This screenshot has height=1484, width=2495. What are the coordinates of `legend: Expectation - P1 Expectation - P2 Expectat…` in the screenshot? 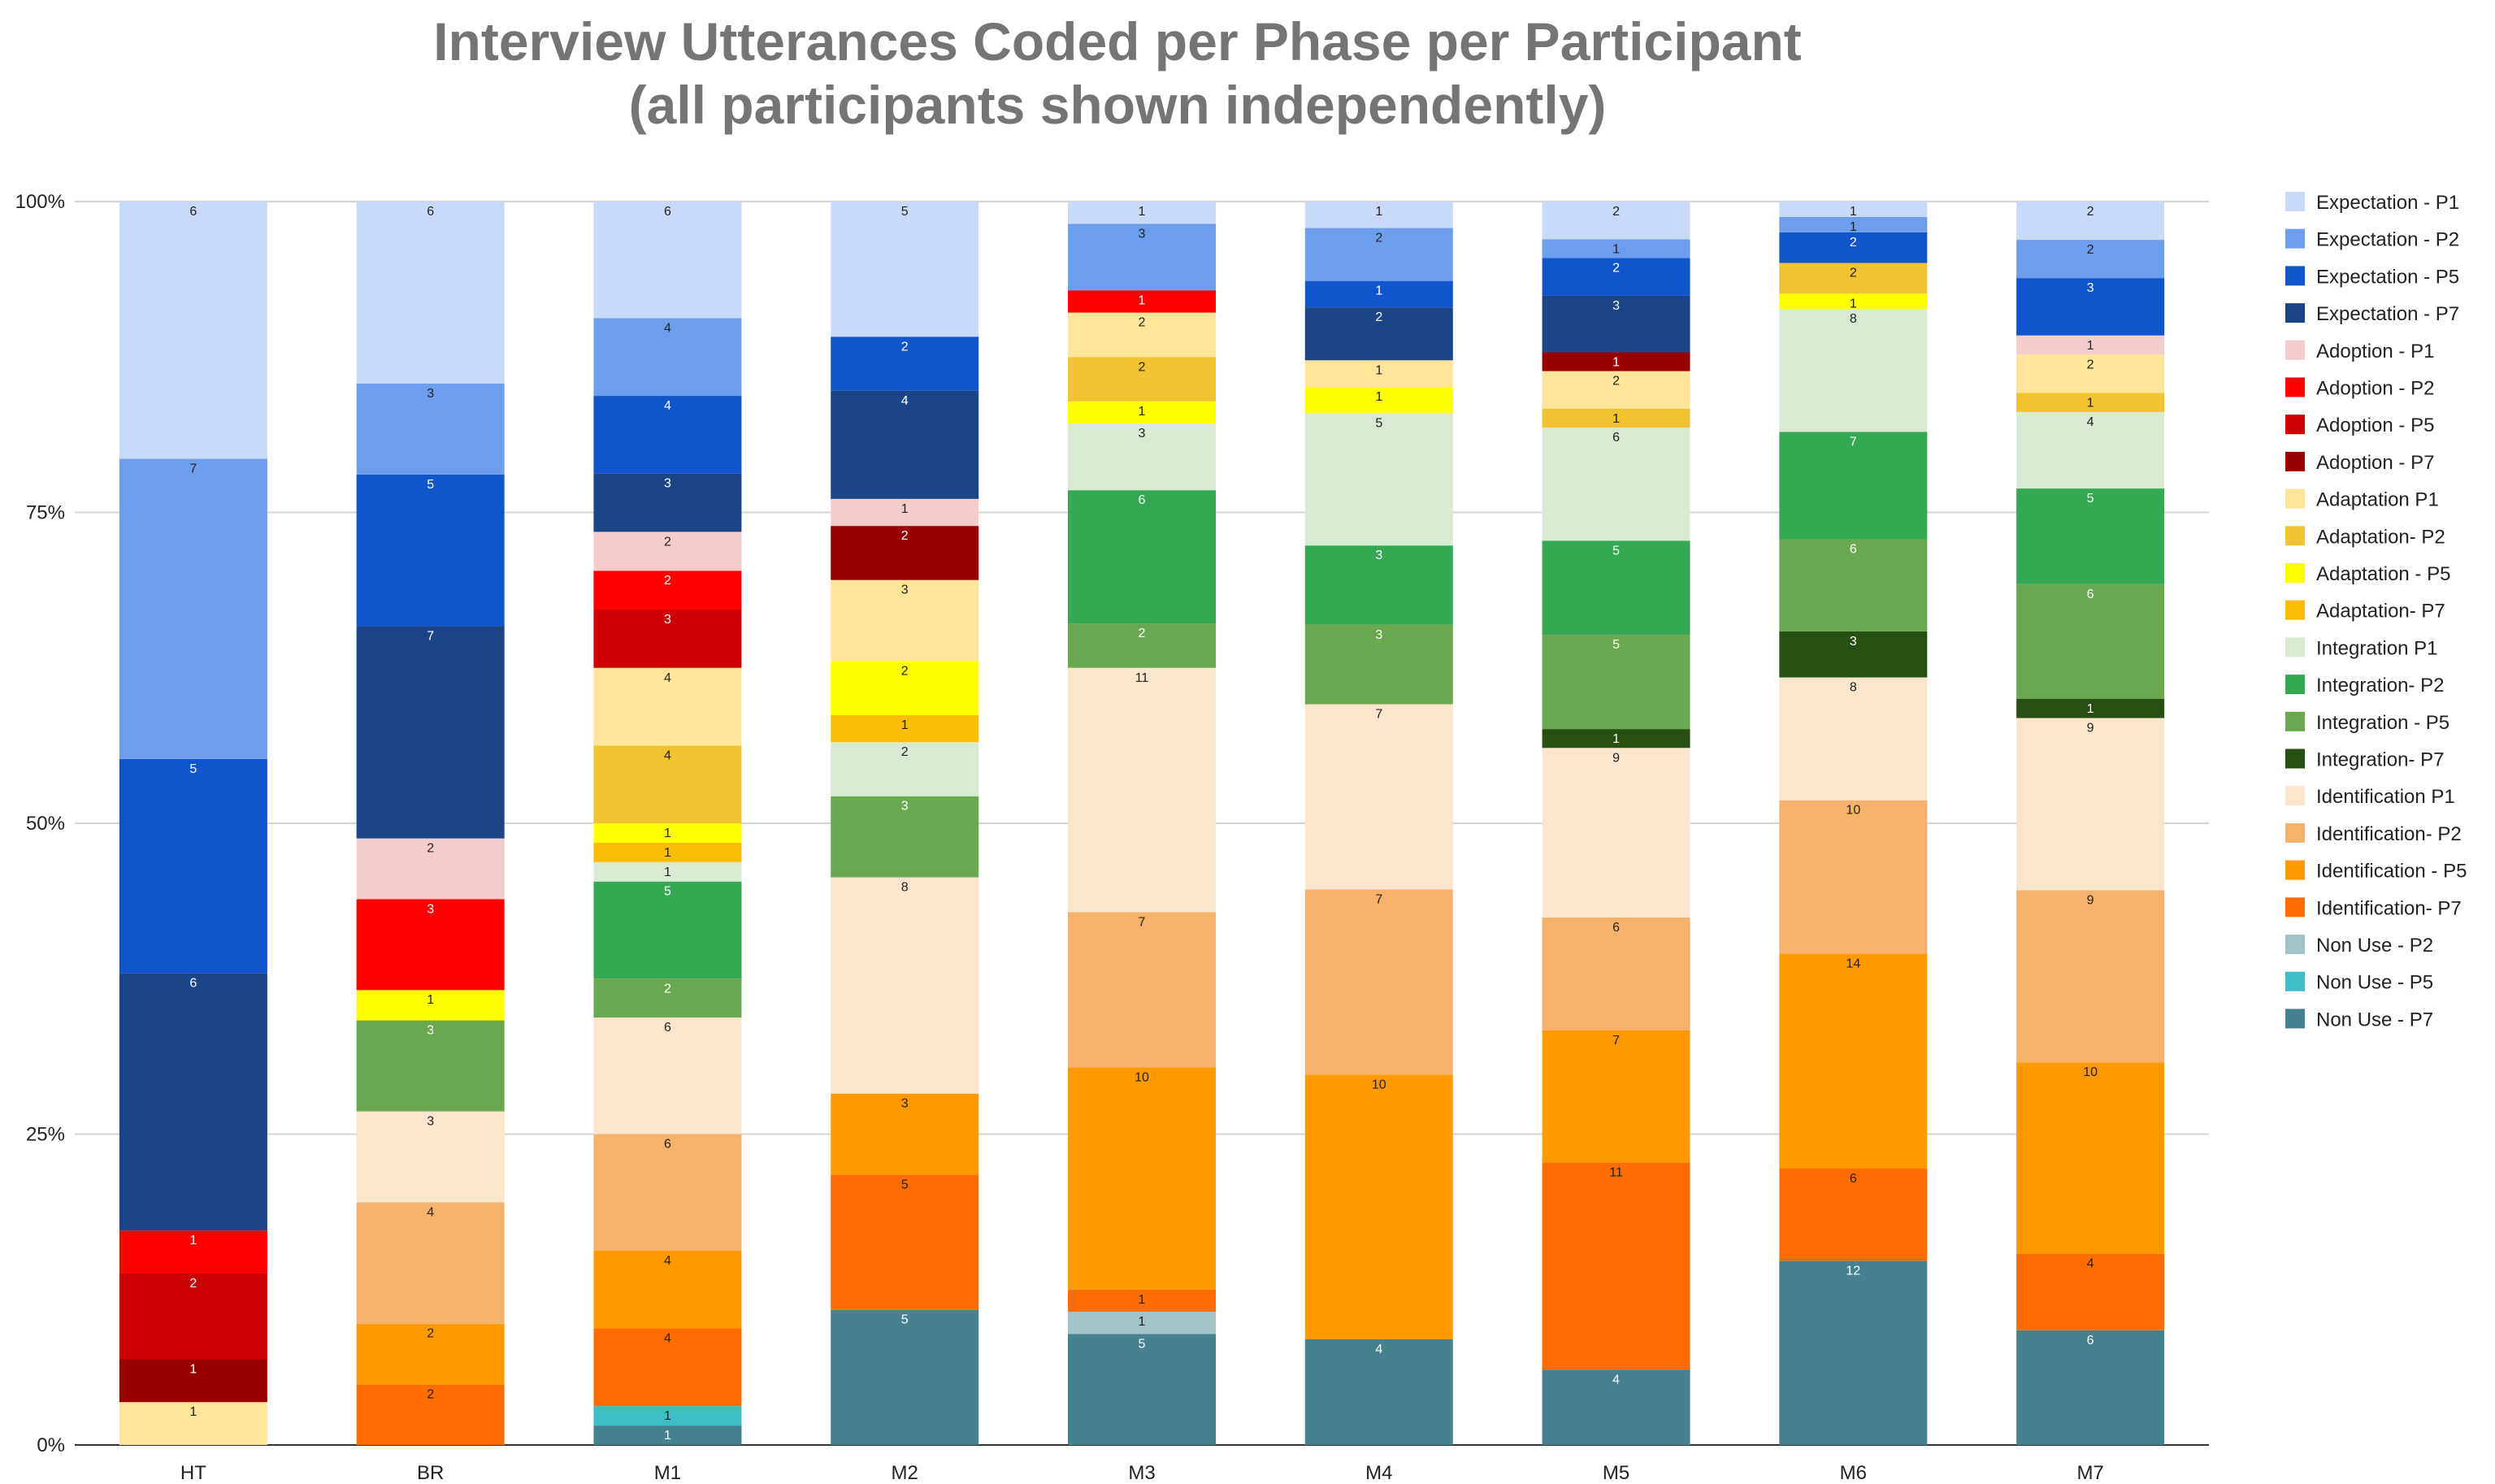 It's located at (2376, 611).